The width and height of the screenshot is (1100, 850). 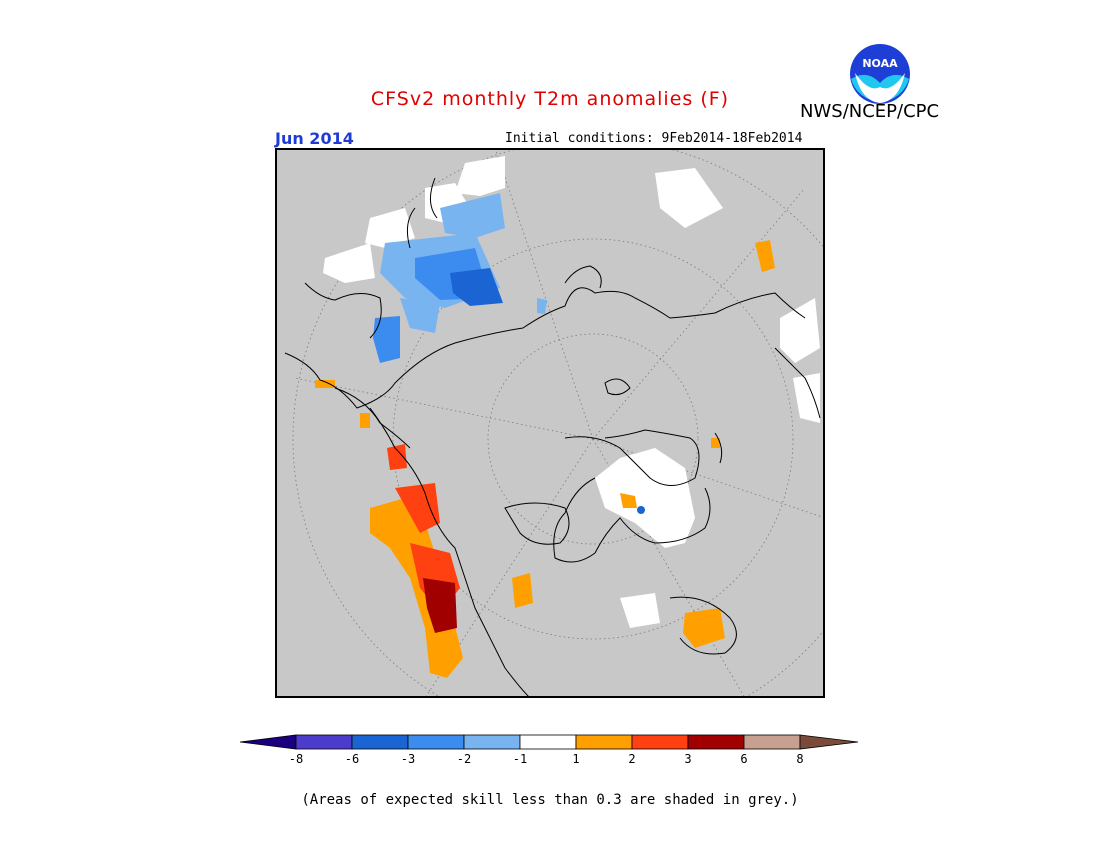 What do you see at coordinates (520, 759) in the screenshot?
I see `colorbar-tick-label: -1` at bounding box center [520, 759].